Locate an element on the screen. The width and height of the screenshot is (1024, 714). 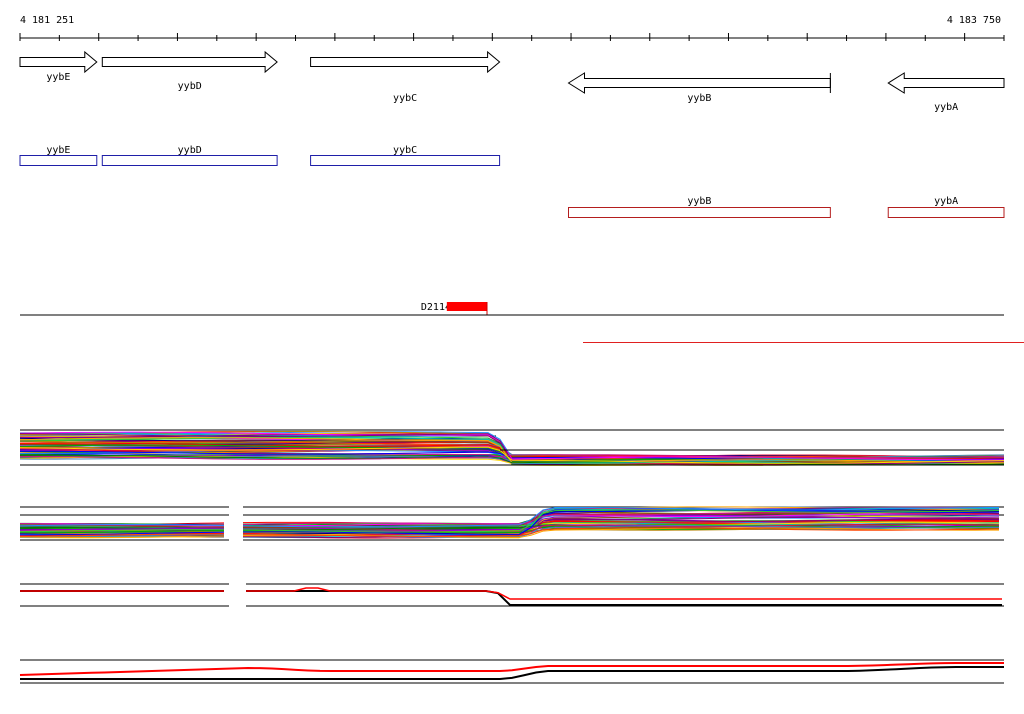
annotation-box-yybE is located at coordinates (58, 160).